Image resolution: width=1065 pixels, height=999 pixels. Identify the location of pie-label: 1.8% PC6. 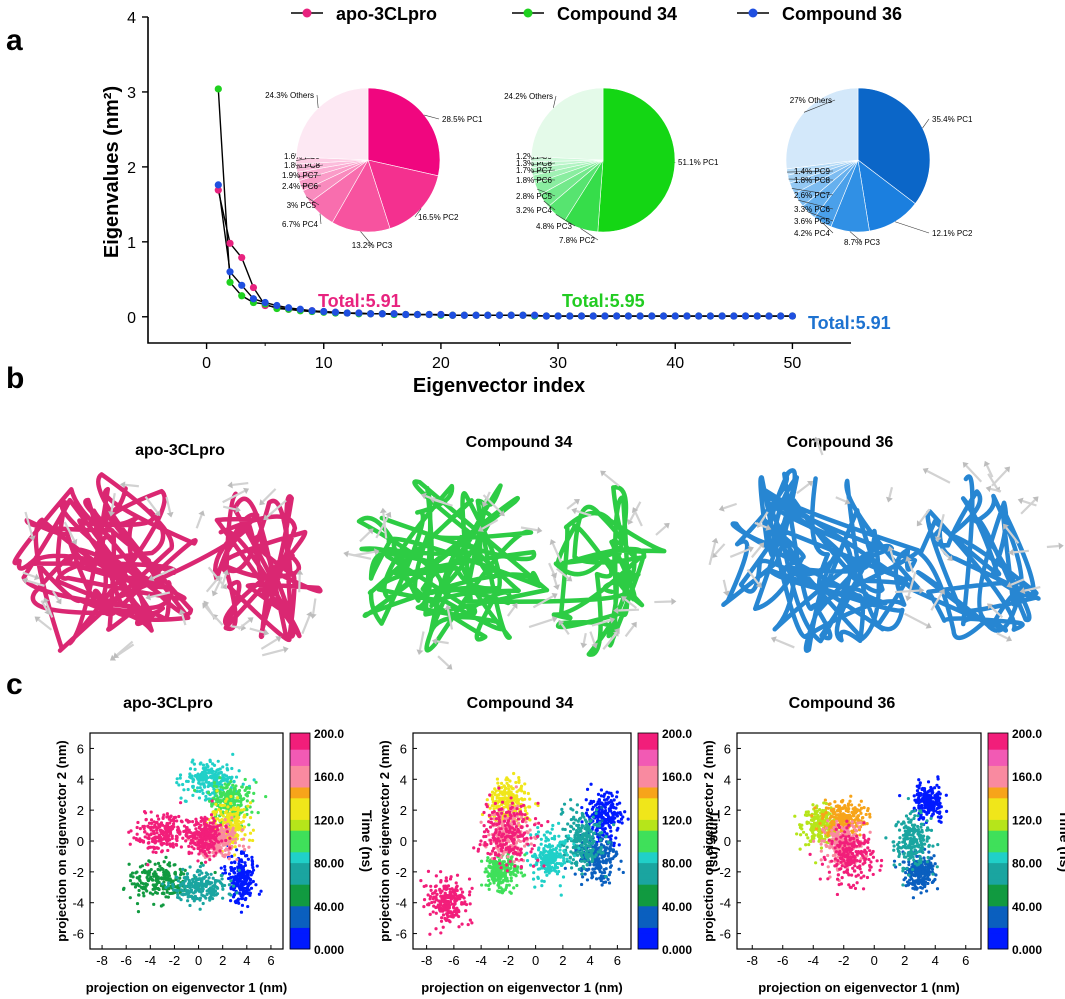
(534, 180).